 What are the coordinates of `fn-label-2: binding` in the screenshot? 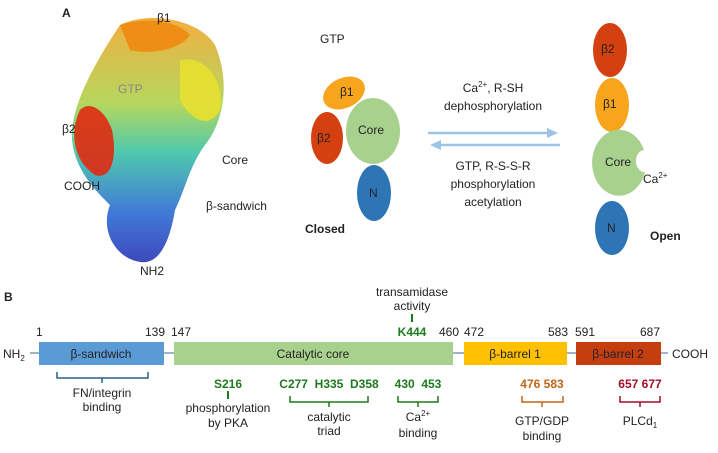 It's located at (102, 407).